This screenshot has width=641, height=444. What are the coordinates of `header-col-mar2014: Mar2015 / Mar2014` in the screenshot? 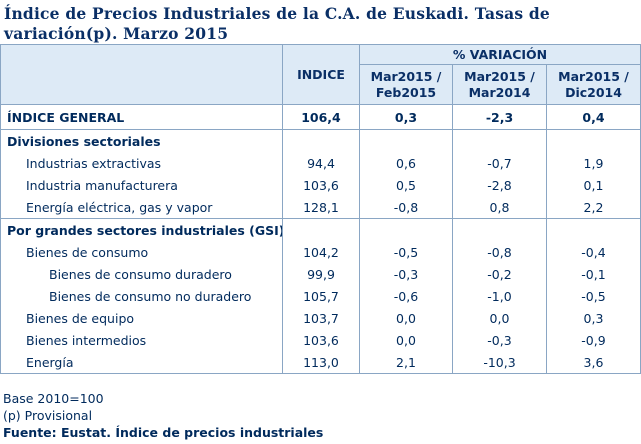 It's located at (499, 84).